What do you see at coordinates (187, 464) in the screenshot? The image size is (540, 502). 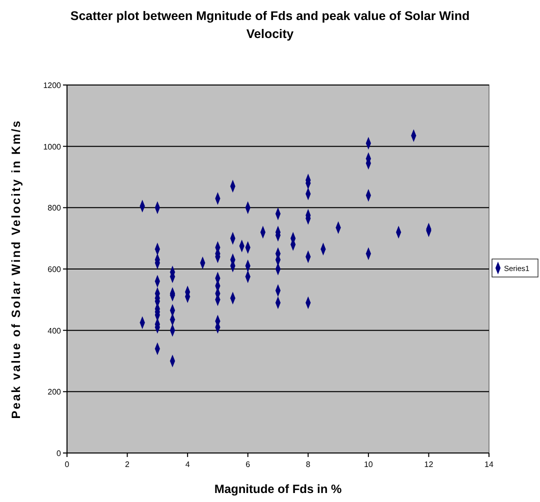 I see `x-tick-label: 4` at bounding box center [187, 464].